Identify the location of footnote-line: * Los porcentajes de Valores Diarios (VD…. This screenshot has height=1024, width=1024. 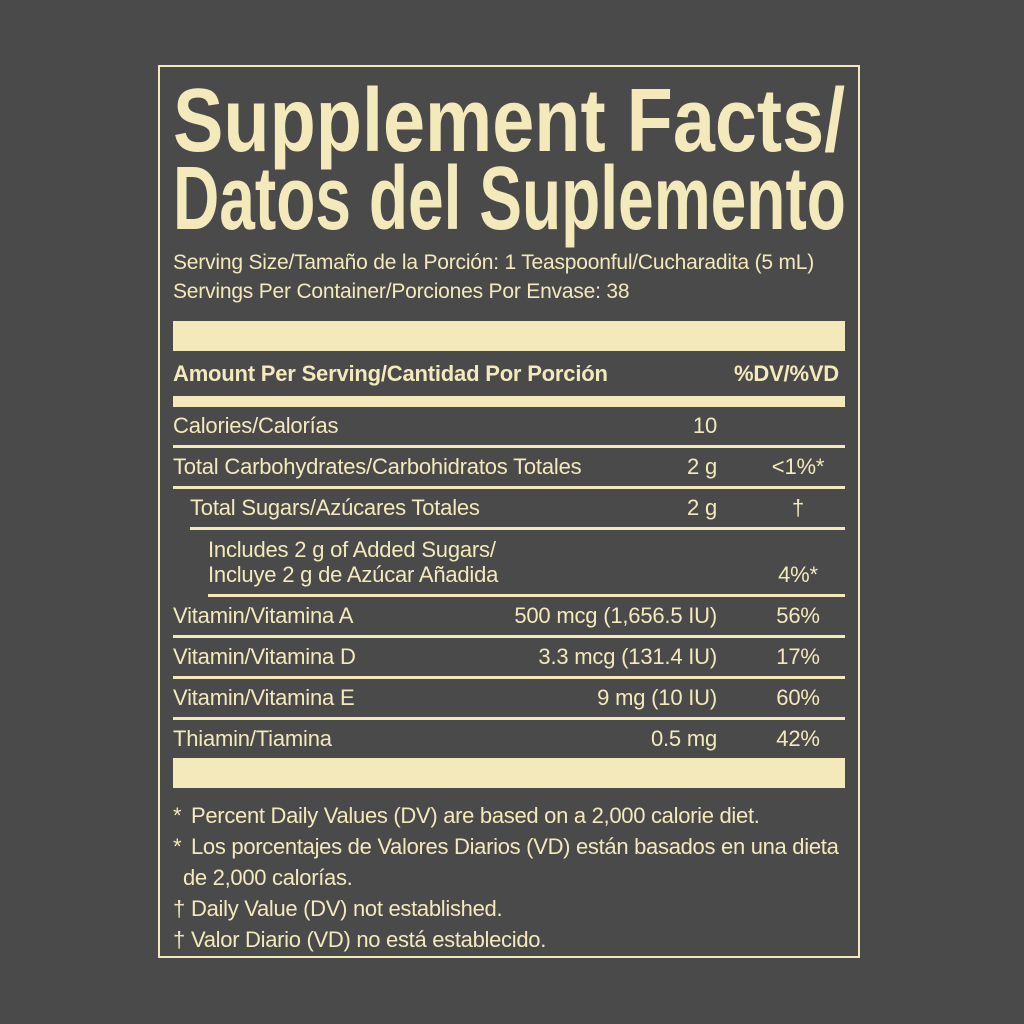
(509, 846).